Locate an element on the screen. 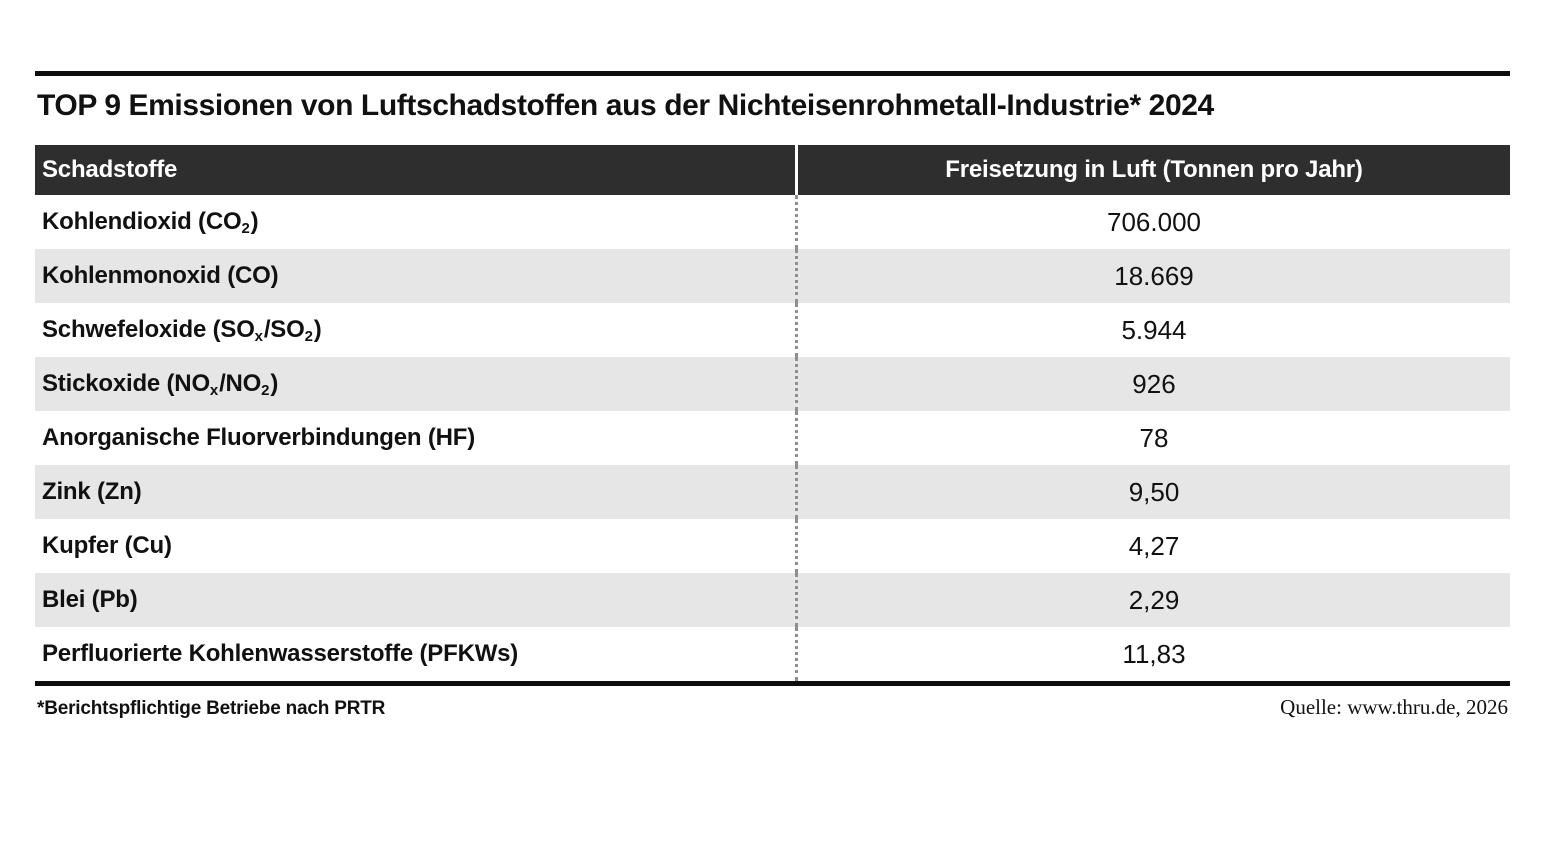 This screenshot has height=846, width=1545. emission-value: 926 is located at coordinates (1152, 384).